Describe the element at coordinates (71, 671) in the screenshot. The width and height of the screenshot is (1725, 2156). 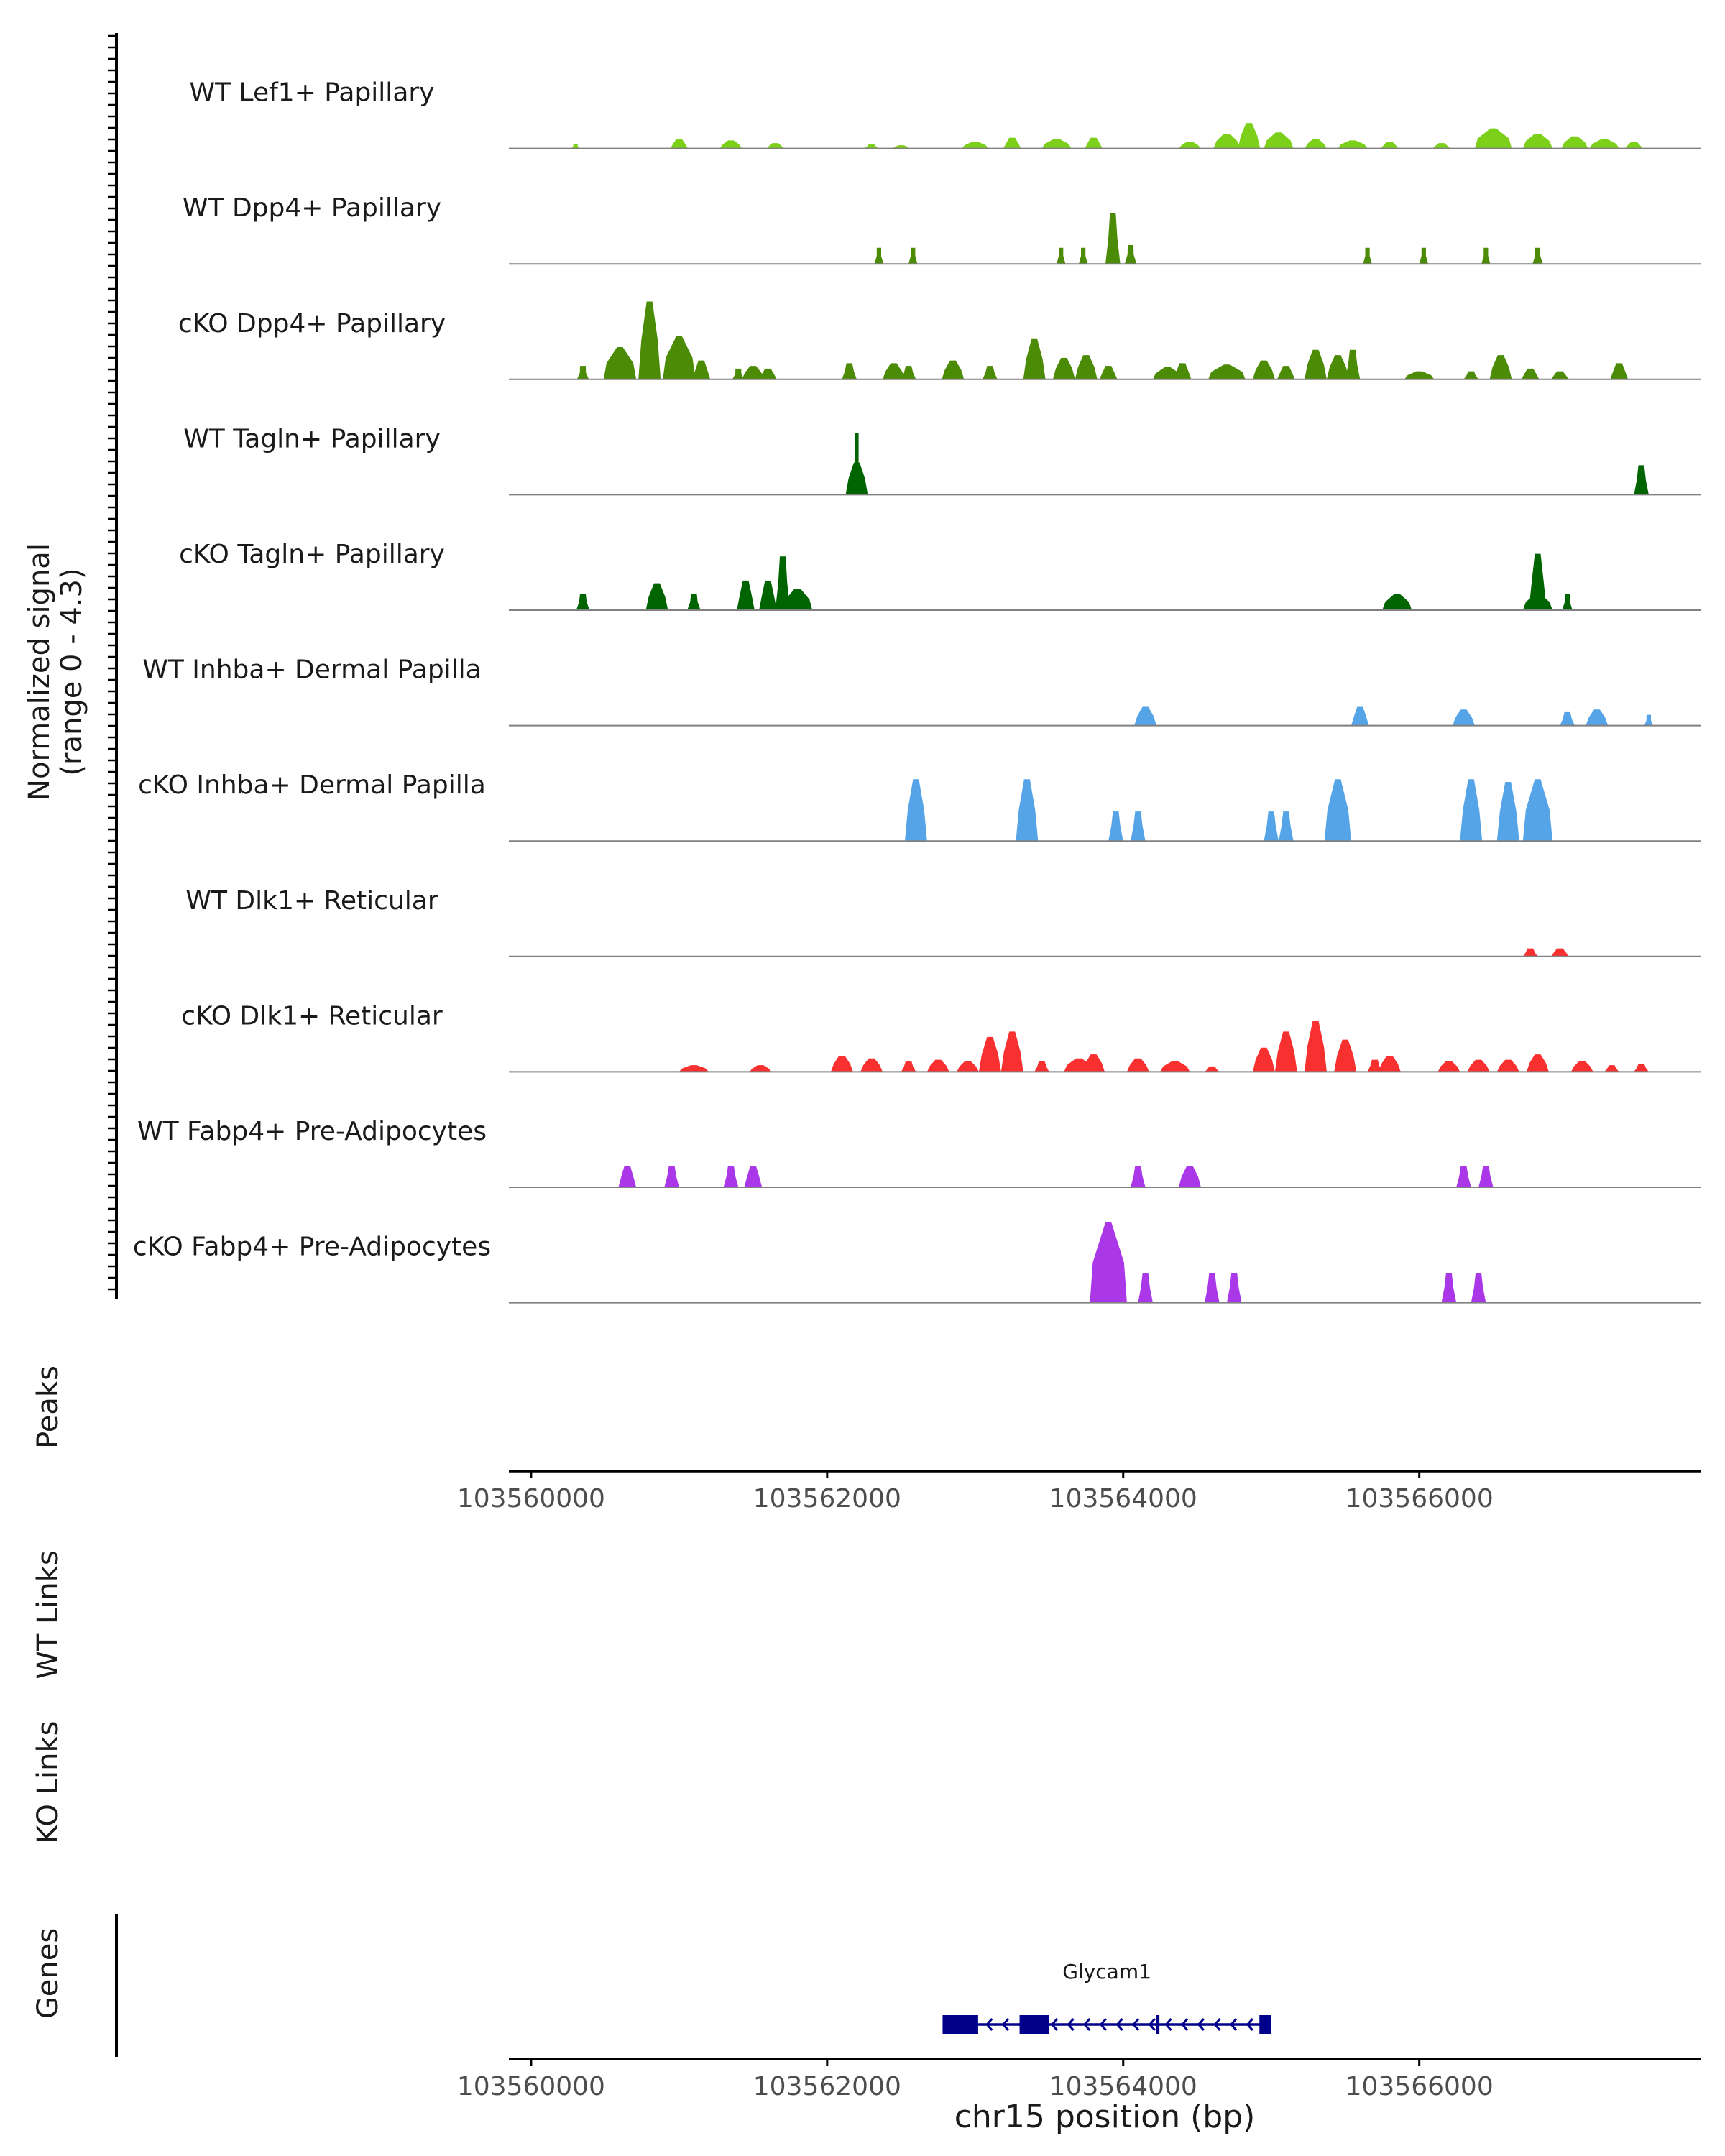
I see `y-axis-range: (range 0 - 4.3)` at that location.